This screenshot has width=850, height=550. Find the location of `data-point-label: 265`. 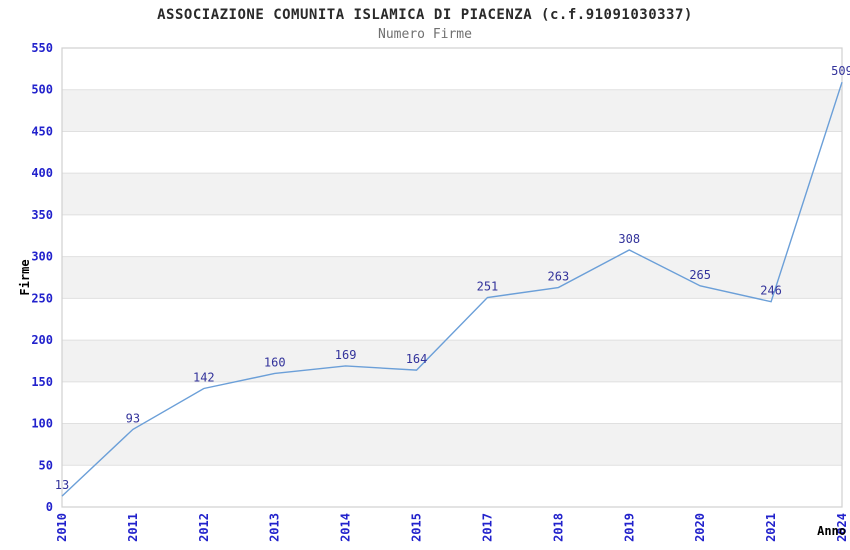

data-point-label: 265 is located at coordinates (700, 275).